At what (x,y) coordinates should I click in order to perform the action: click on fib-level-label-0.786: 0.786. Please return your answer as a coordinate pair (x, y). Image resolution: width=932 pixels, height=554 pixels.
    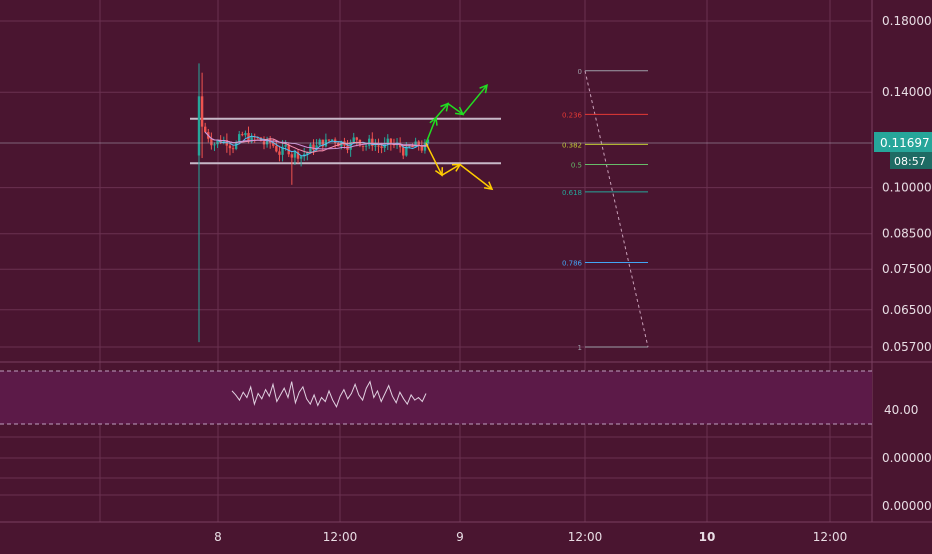
    Looking at the image, I should click on (572, 263).